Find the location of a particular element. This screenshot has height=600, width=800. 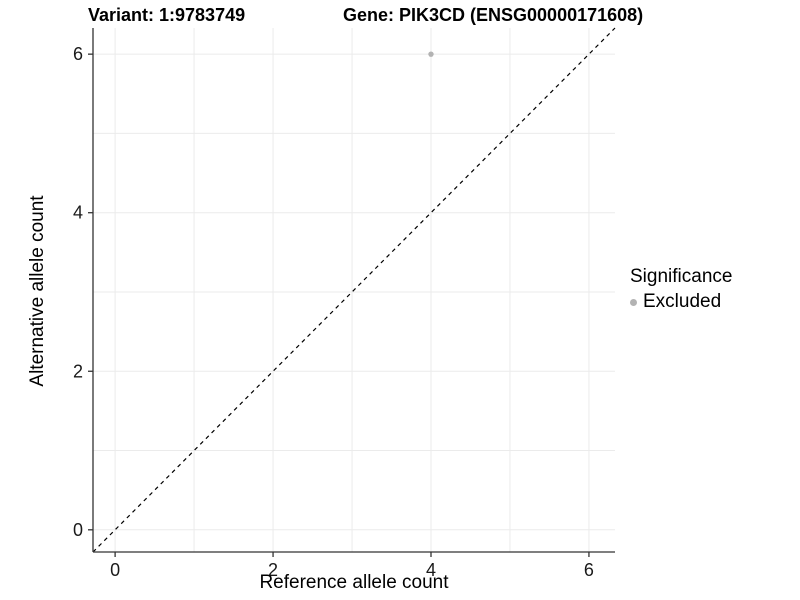

legend-title: Significance is located at coordinates (681, 276).